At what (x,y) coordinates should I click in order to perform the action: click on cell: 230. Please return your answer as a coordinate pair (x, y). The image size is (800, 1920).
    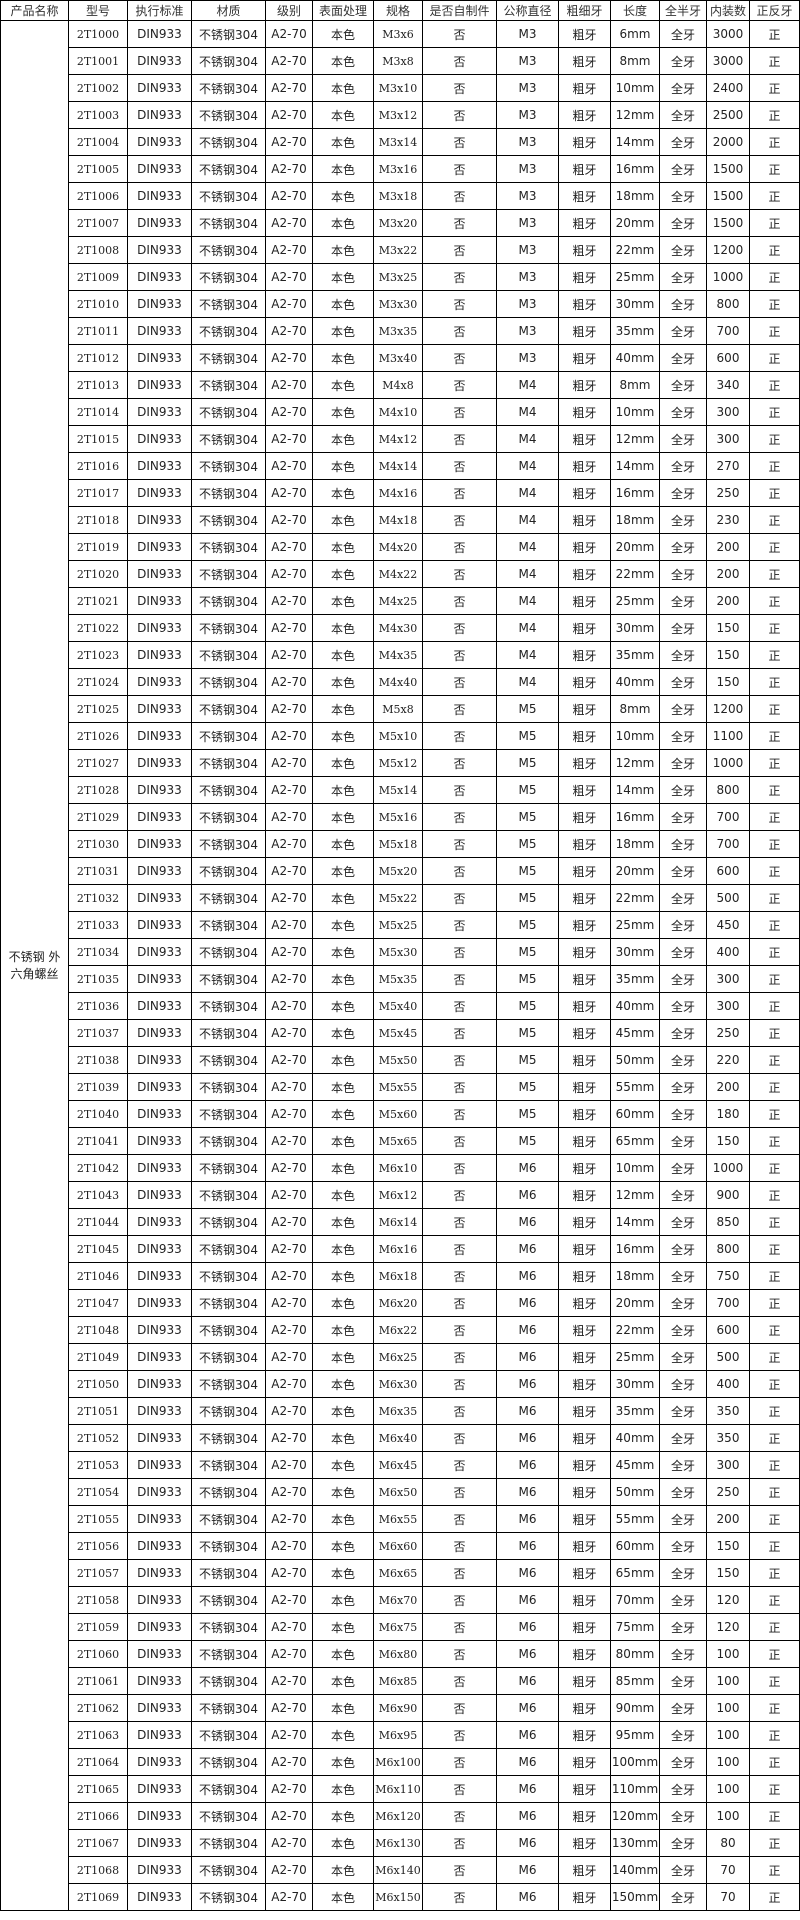
    Looking at the image, I should click on (728, 520).